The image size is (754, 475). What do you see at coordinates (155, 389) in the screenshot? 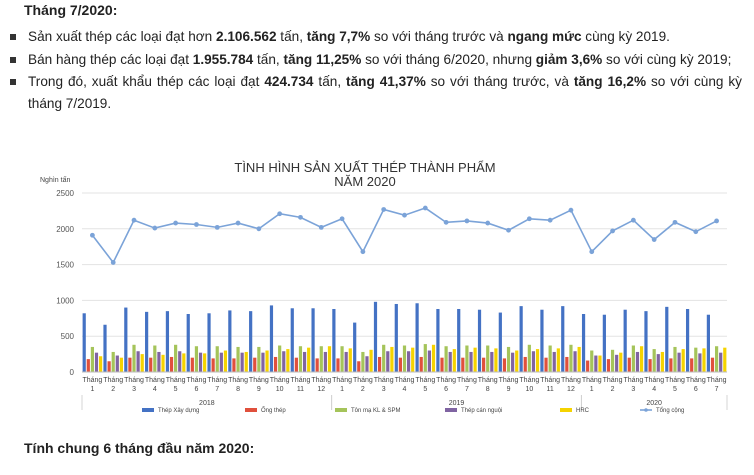
I see `x-tick-label: 4` at bounding box center [155, 389].